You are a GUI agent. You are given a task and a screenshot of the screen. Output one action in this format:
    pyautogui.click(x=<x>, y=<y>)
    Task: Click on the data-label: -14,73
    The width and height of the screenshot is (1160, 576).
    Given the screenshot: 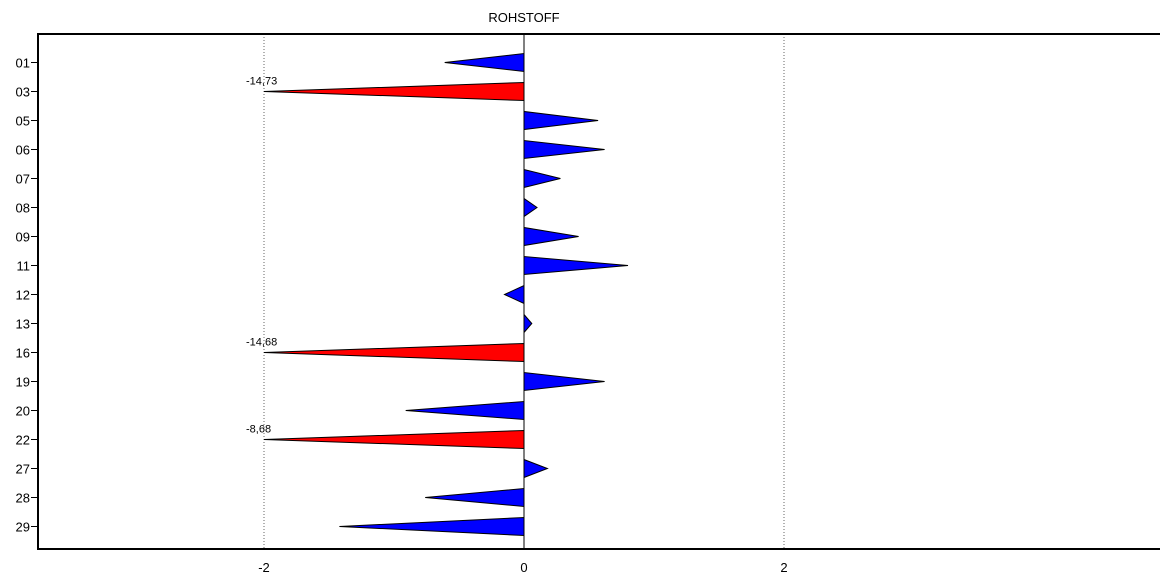 What is the action you would take?
    pyautogui.click(x=261, y=82)
    